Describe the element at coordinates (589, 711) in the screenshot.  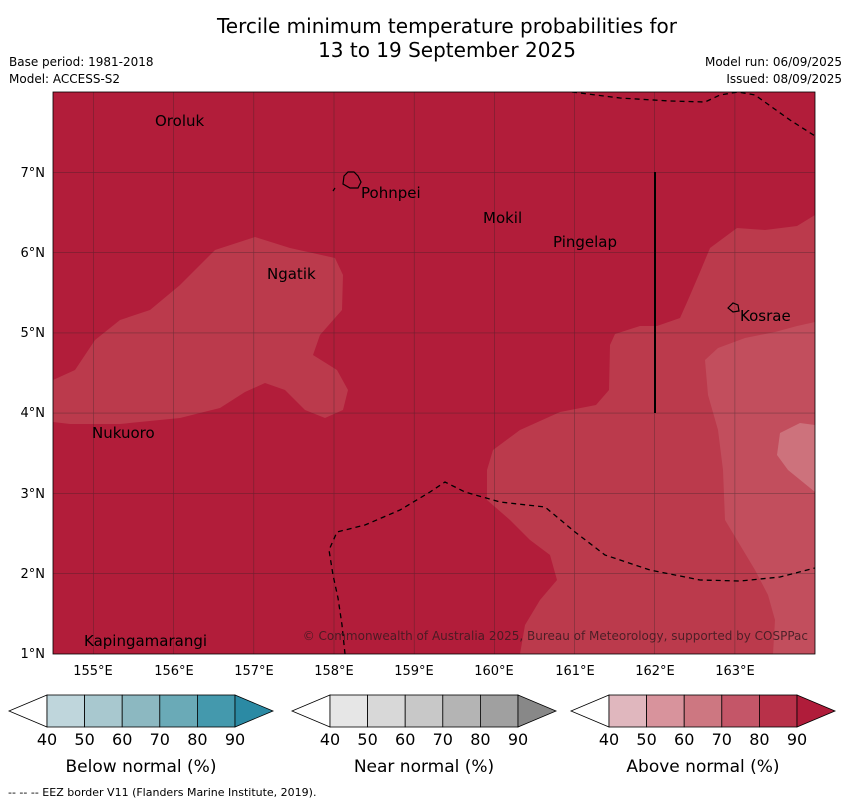
I see `above-normal-low-extension` at that location.